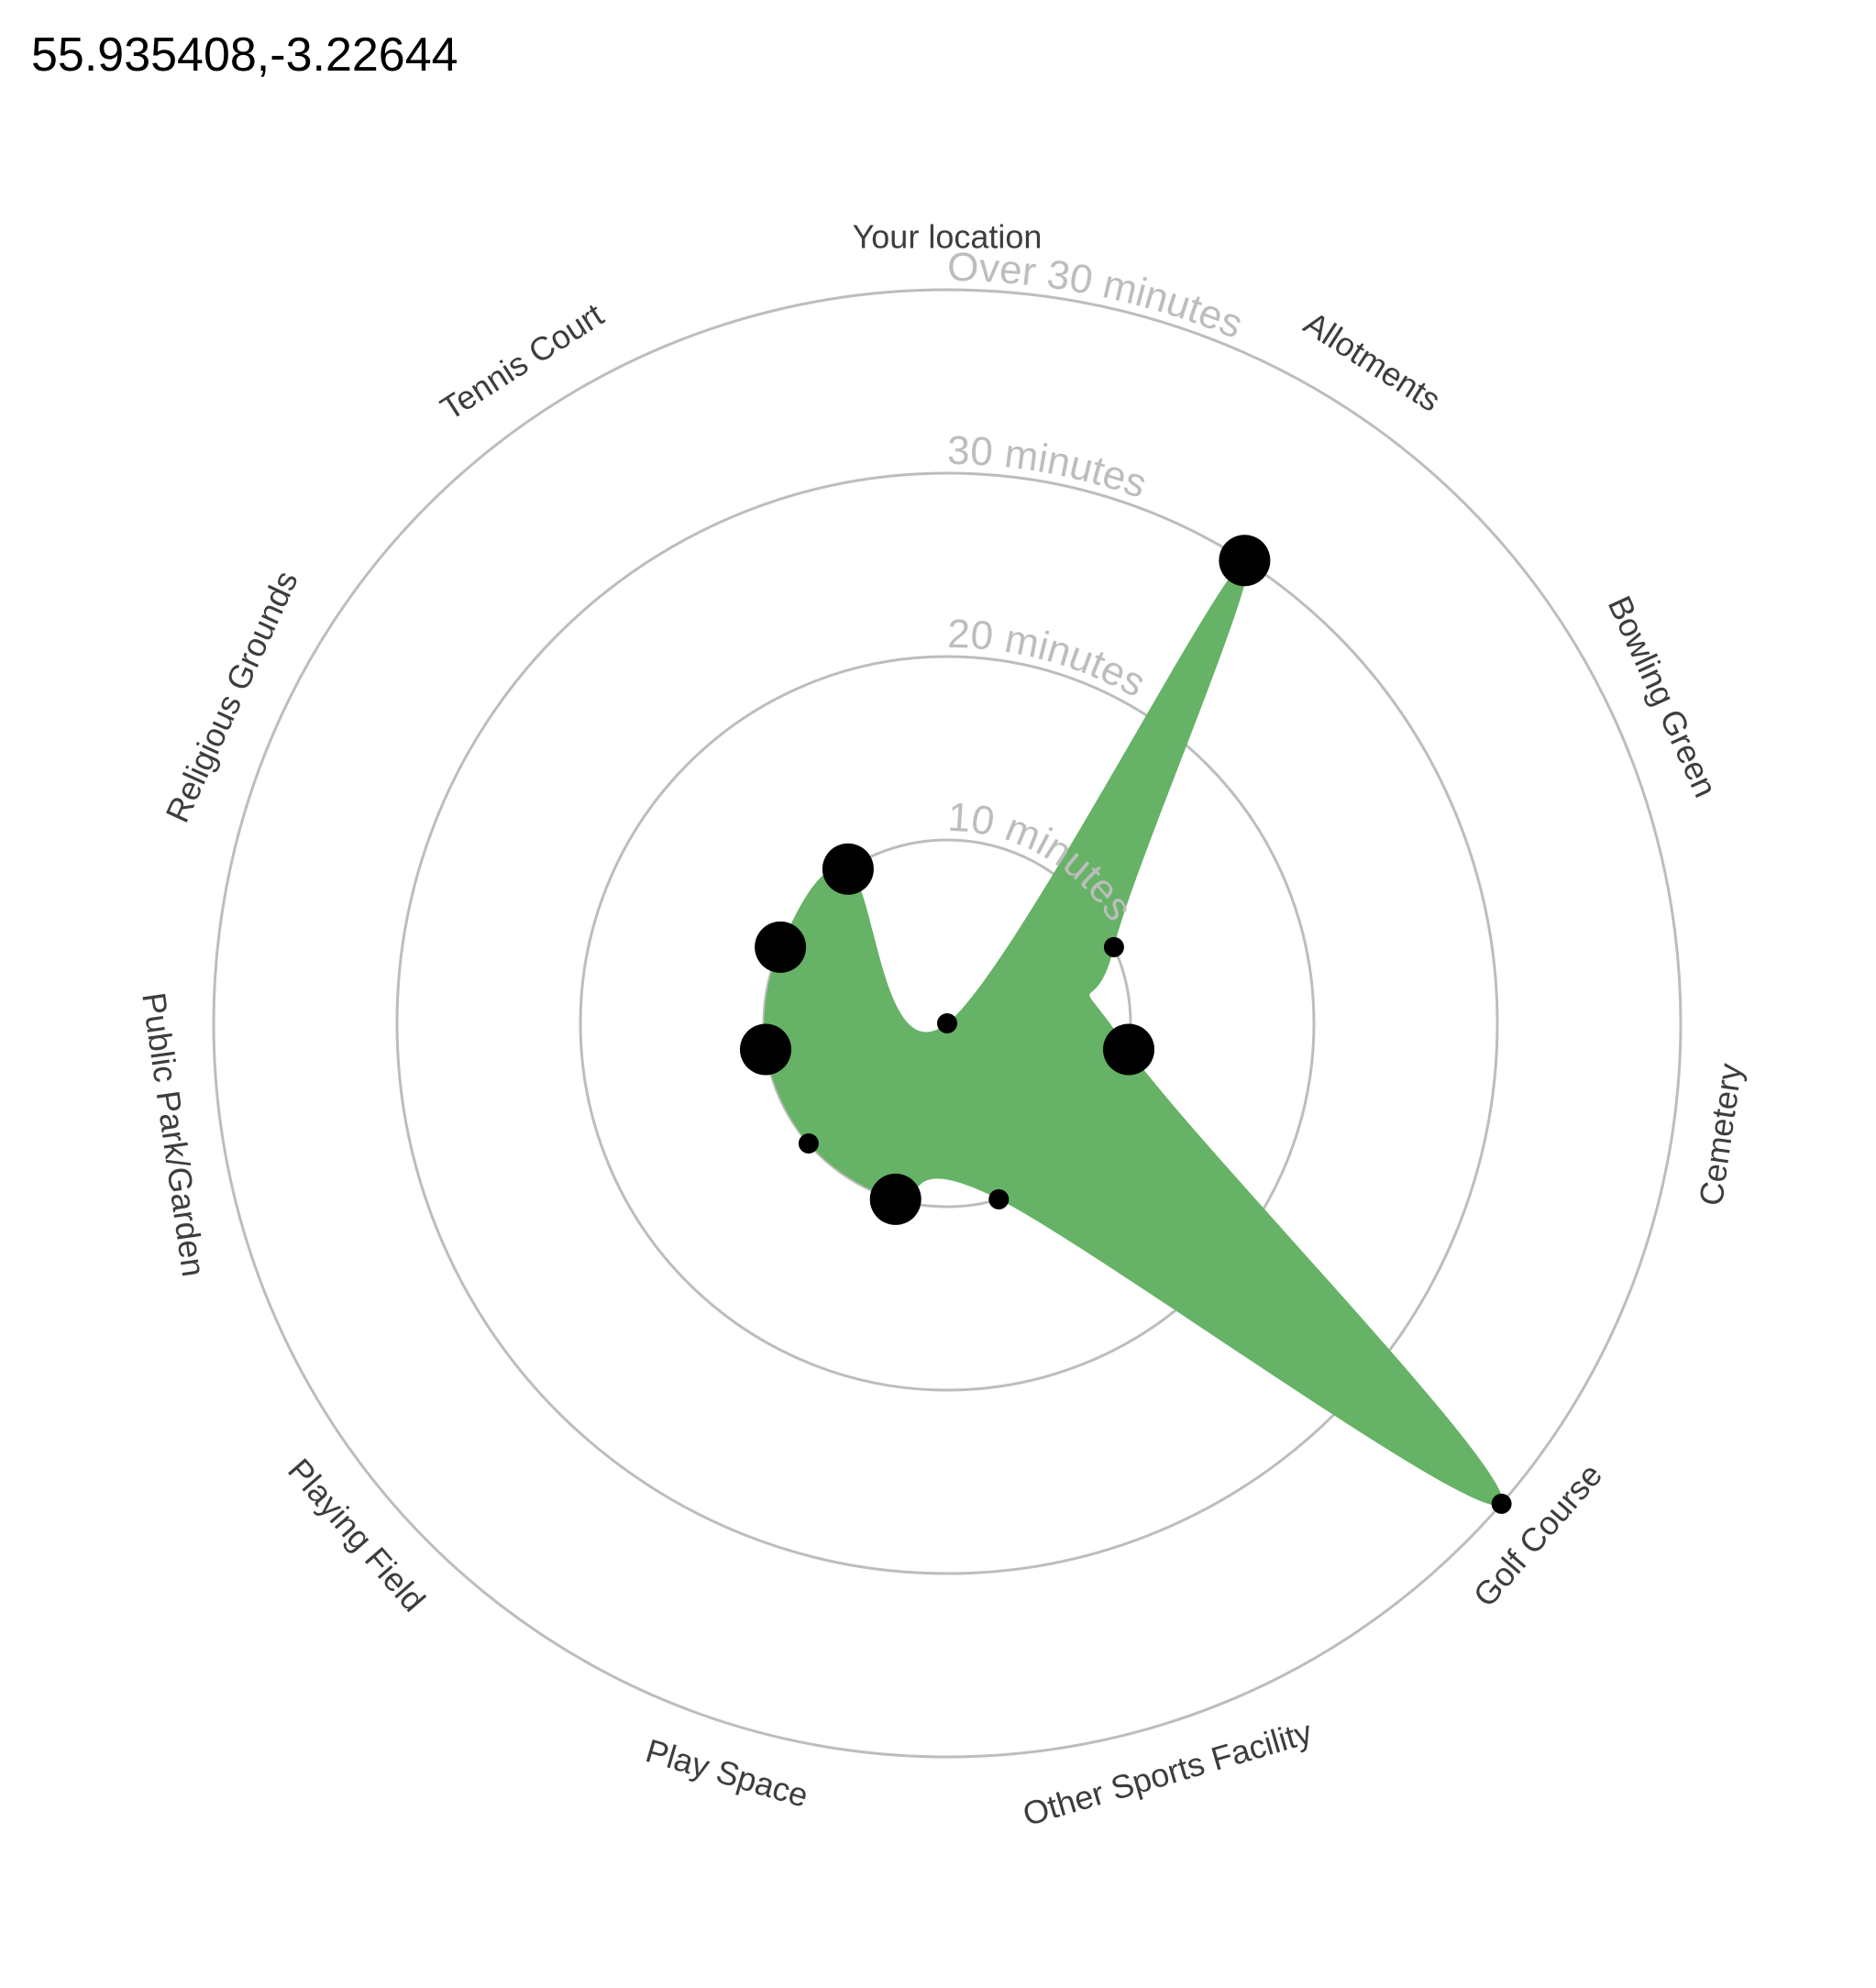  What do you see at coordinates (948, 237) in the screenshot?
I see `category-label-your-location: Your location` at bounding box center [948, 237].